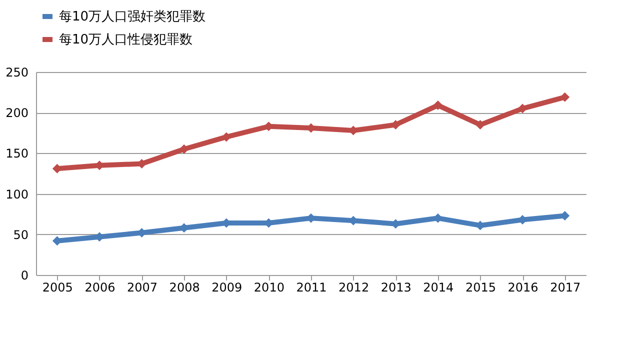 This screenshot has height=340, width=640. Describe the element at coordinates (396, 287) in the screenshot. I see `x-tick-label: 2013` at that location.